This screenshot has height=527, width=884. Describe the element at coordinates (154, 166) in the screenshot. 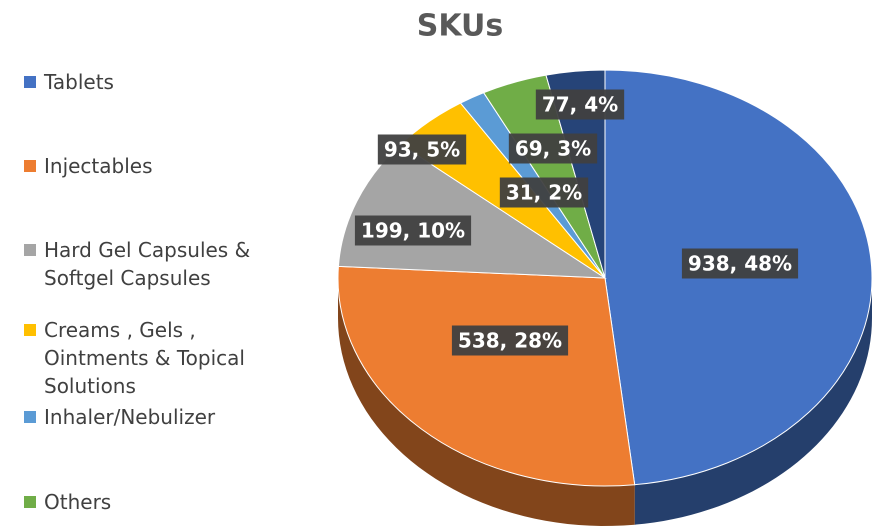

I see `legend-item: Injectables` at that location.